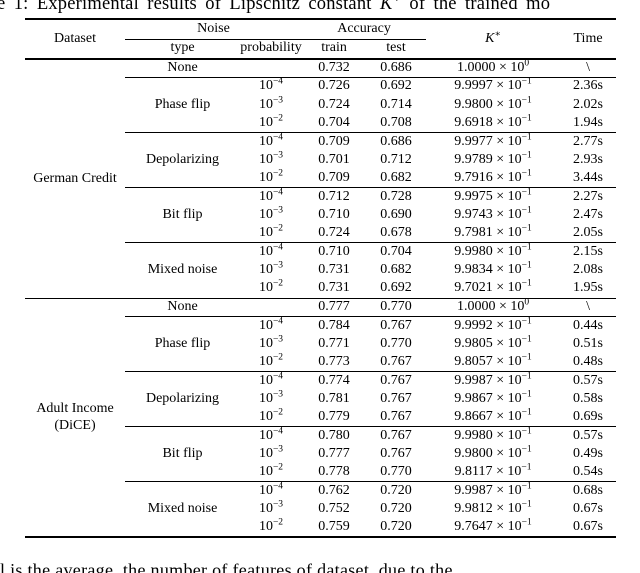 The image size is (640, 573). I want to click on table-row: 10−3 0.731 0.682 9.9834 × 10−1 2.08s, so click(320, 270).